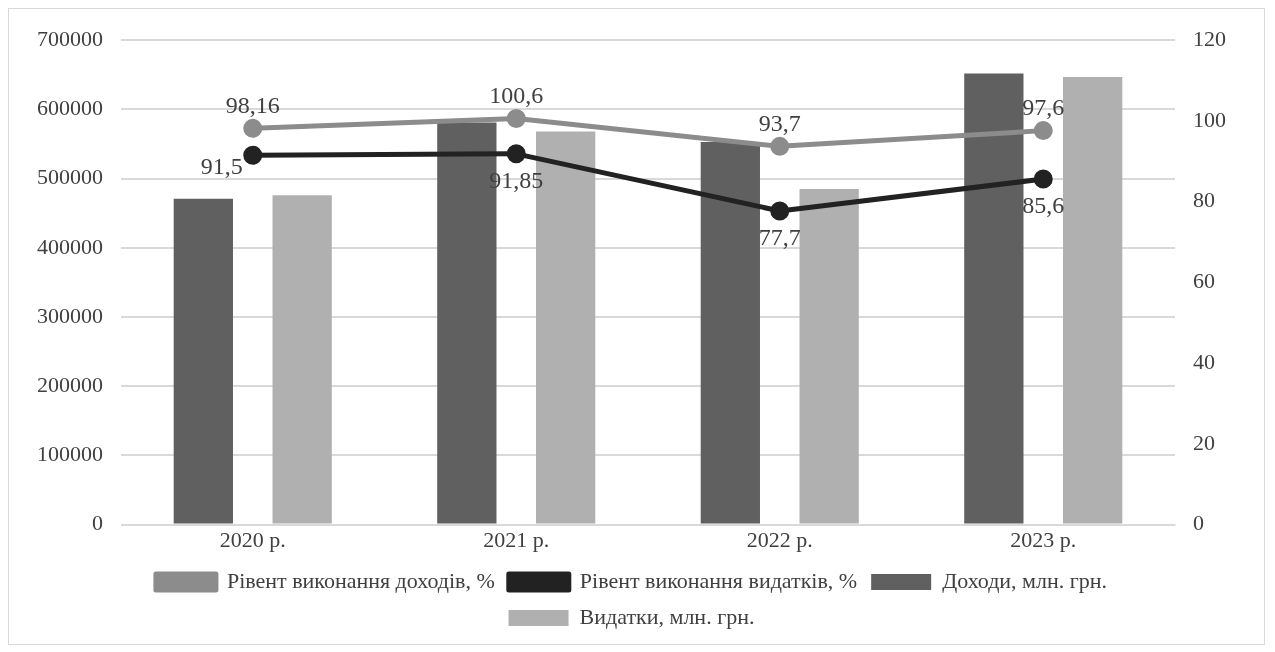 Image resolution: width=1275 pixels, height=652 pixels. What do you see at coordinates (1043, 205) in the screenshot?
I see `data-label: 85,6` at bounding box center [1043, 205].